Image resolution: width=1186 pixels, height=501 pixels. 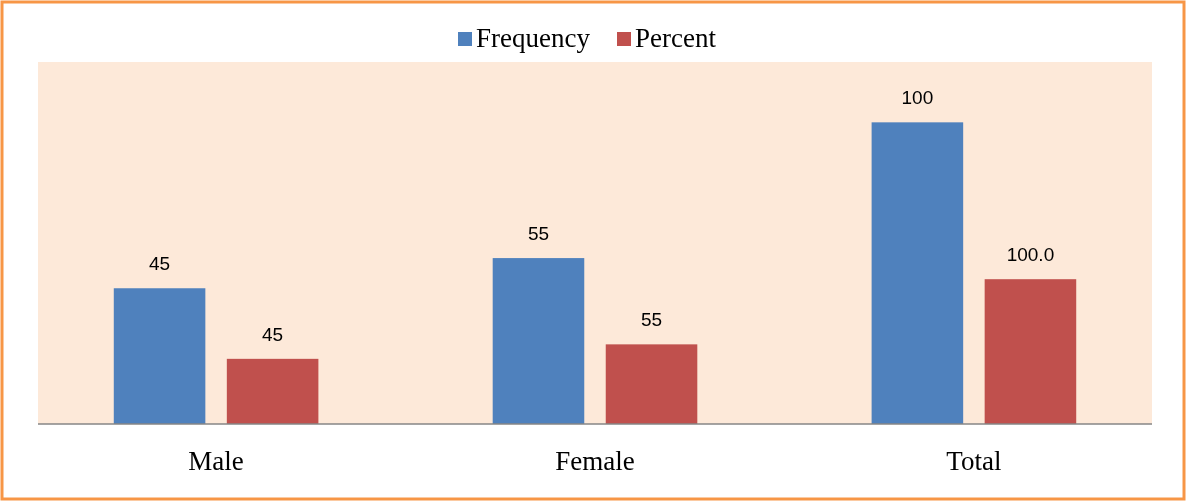 What do you see at coordinates (676, 38) in the screenshot?
I see `legend-label: Percent` at bounding box center [676, 38].